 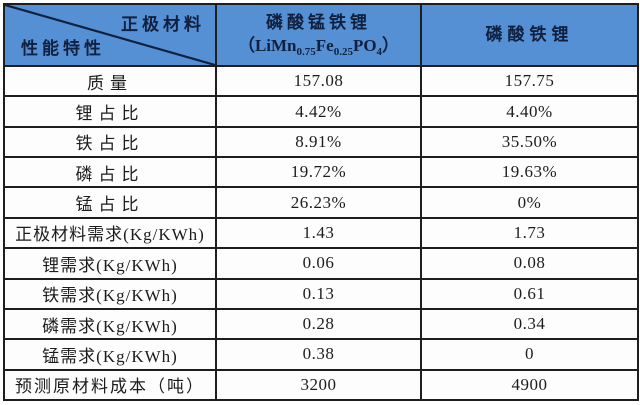 What do you see at coordinates (163, 24) in the screenshot?
I see `corner-label-material: 正极材料` at bounding box center [163, 24].